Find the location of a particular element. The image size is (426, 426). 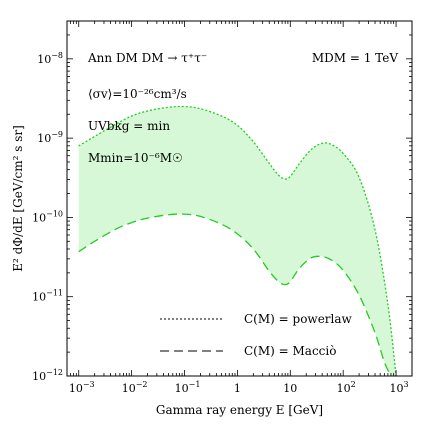

x-tick-label: 10⁻³ is located at coordinates (82, 387).